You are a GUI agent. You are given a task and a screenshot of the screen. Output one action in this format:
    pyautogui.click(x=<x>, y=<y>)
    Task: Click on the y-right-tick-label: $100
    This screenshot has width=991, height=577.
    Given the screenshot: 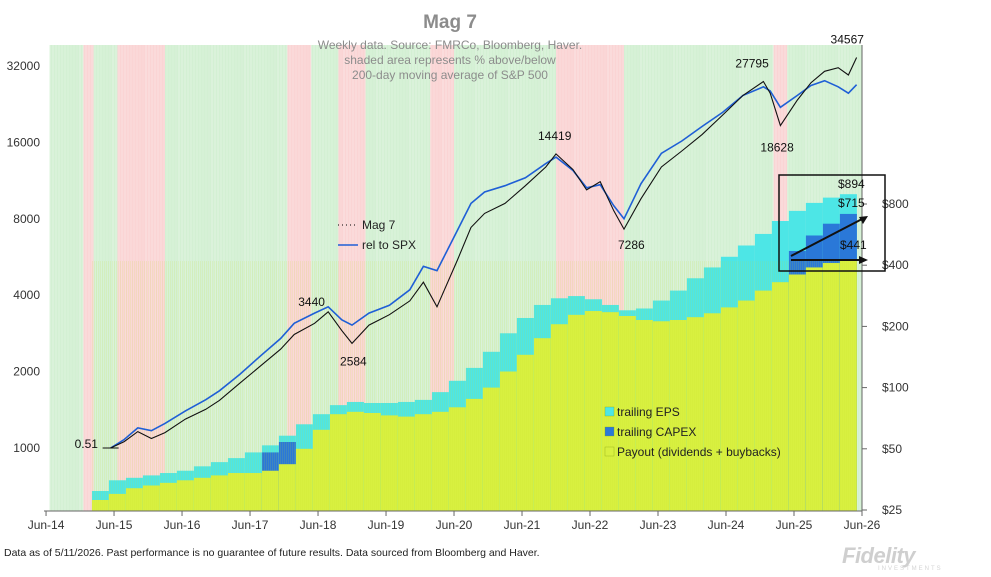 What is the action you would take?
    pyautogui.click(x=895, y=388)
    